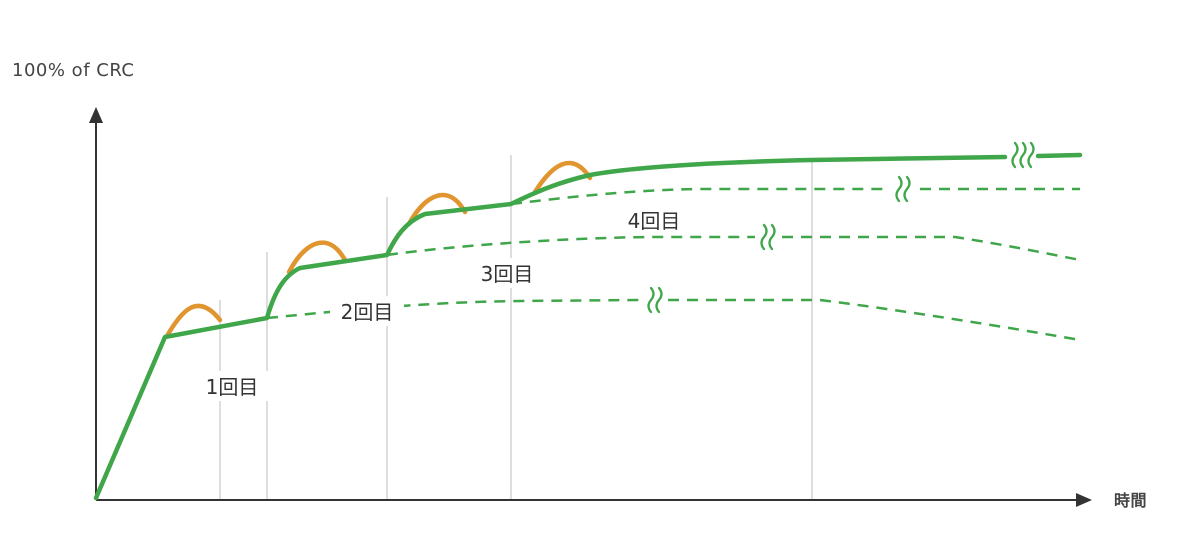  Describe the element at coordinates (232, 387) in the screenshot. I see `round-label-1: 1回目` at that location.